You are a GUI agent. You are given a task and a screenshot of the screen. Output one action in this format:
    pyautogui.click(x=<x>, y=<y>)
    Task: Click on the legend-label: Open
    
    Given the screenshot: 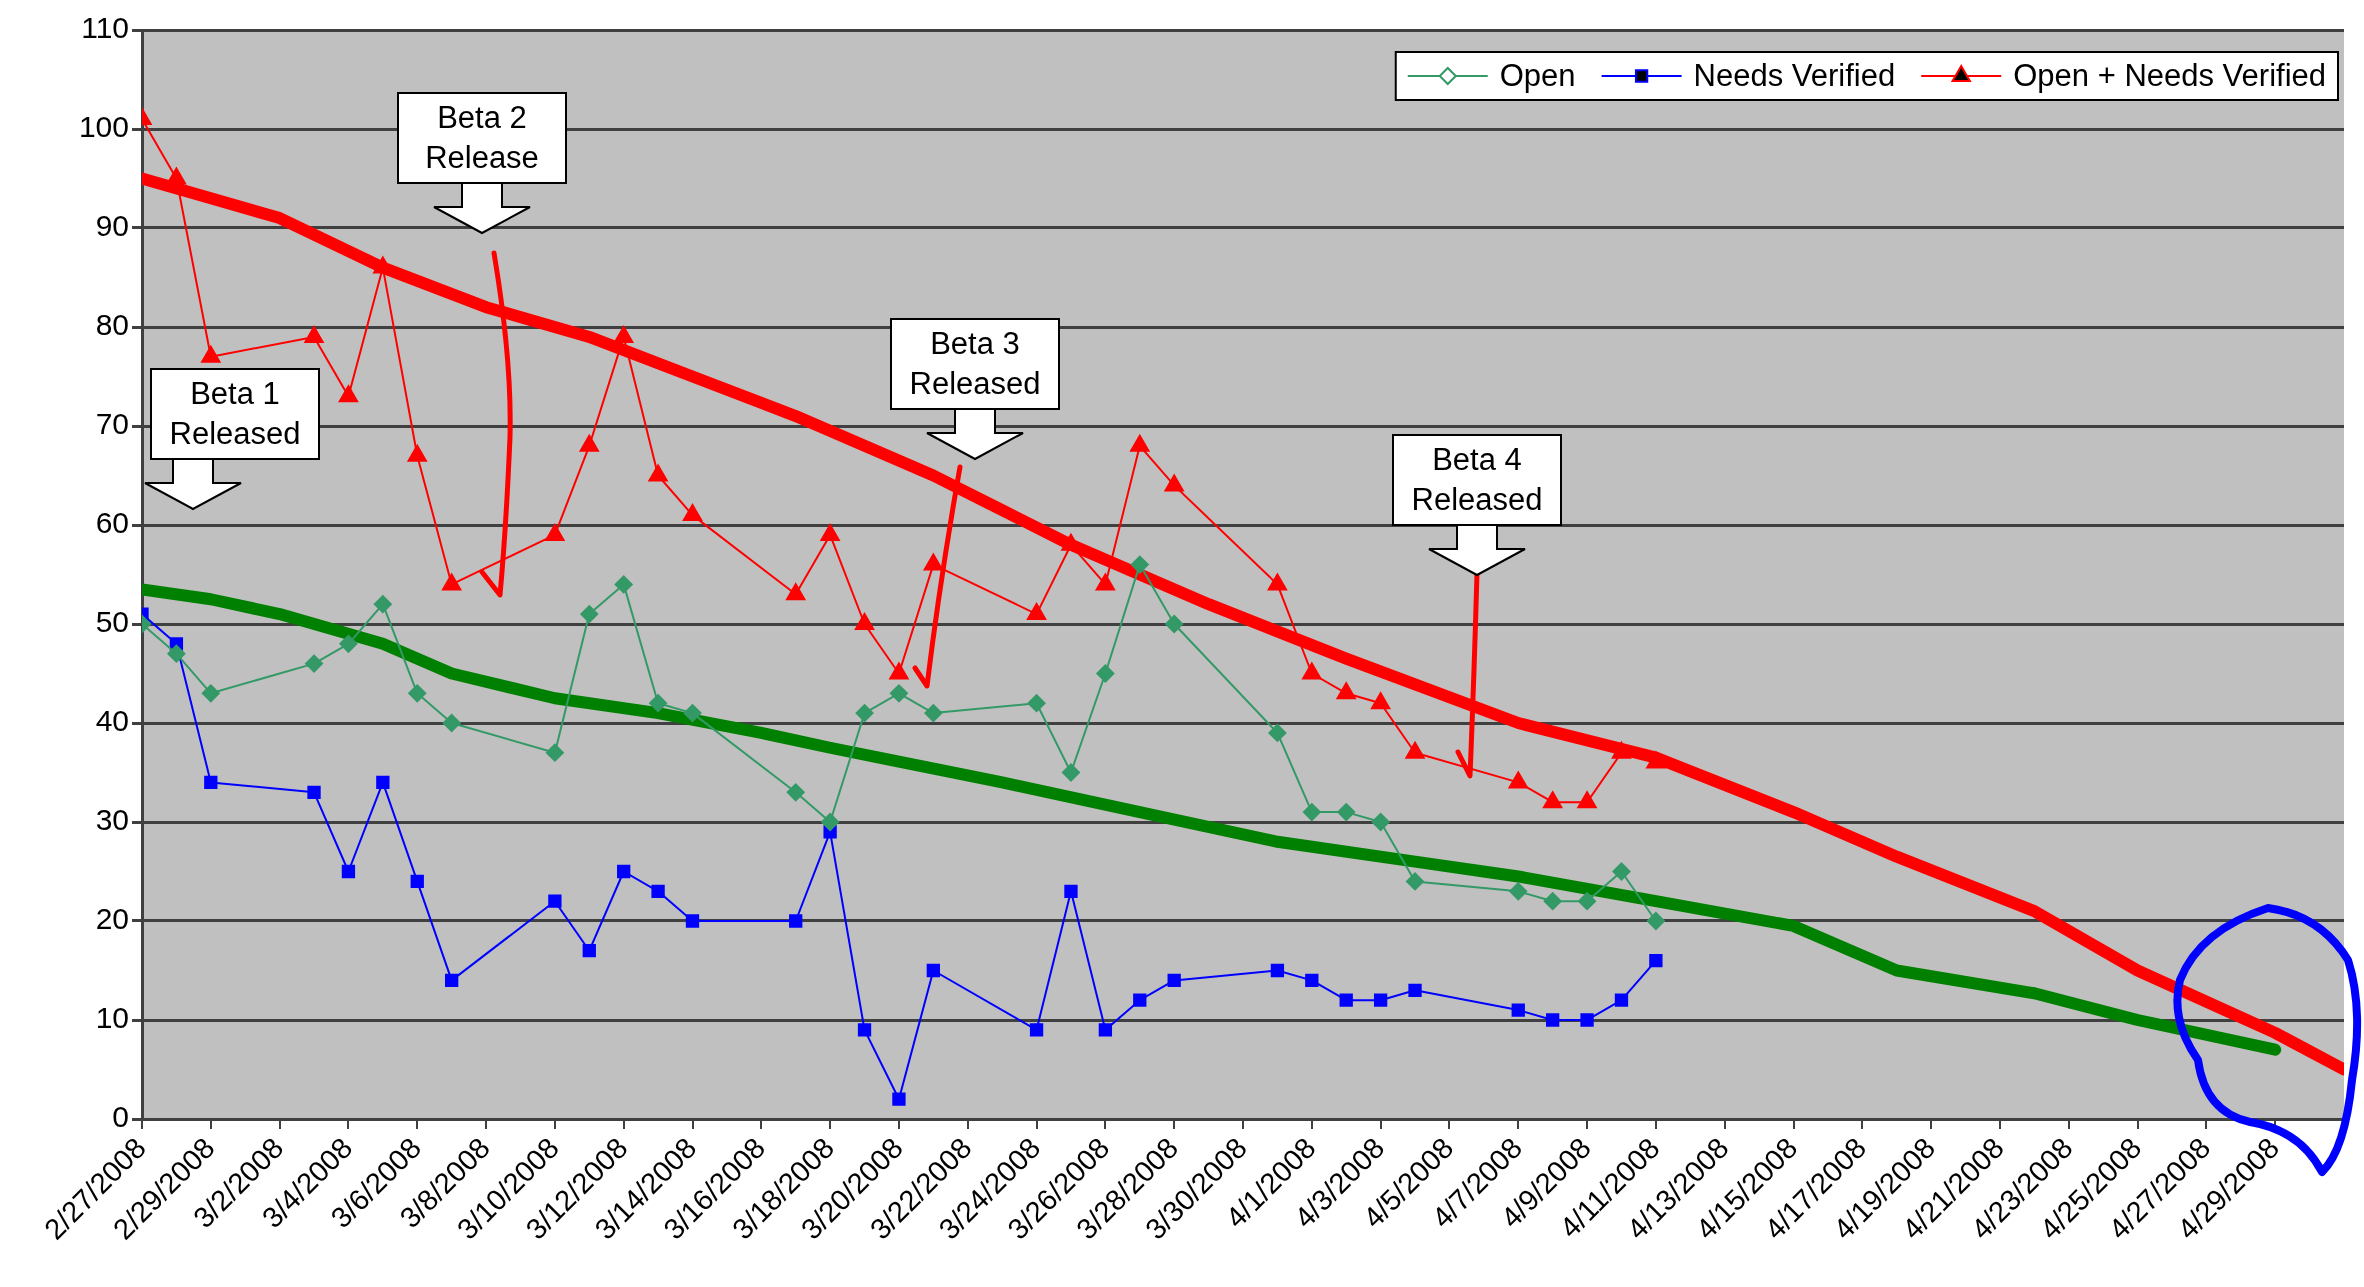 What is the action you would take?
    pyautogui.click(x=1537, y=75)
    